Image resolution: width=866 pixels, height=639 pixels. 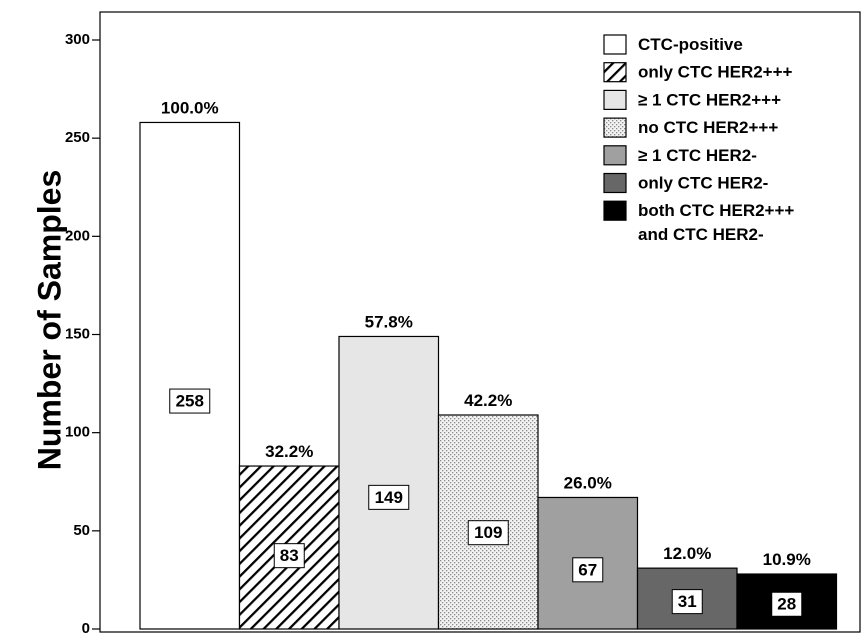 I want to click on y-tick-label: 0, so click(x=86, y=627).